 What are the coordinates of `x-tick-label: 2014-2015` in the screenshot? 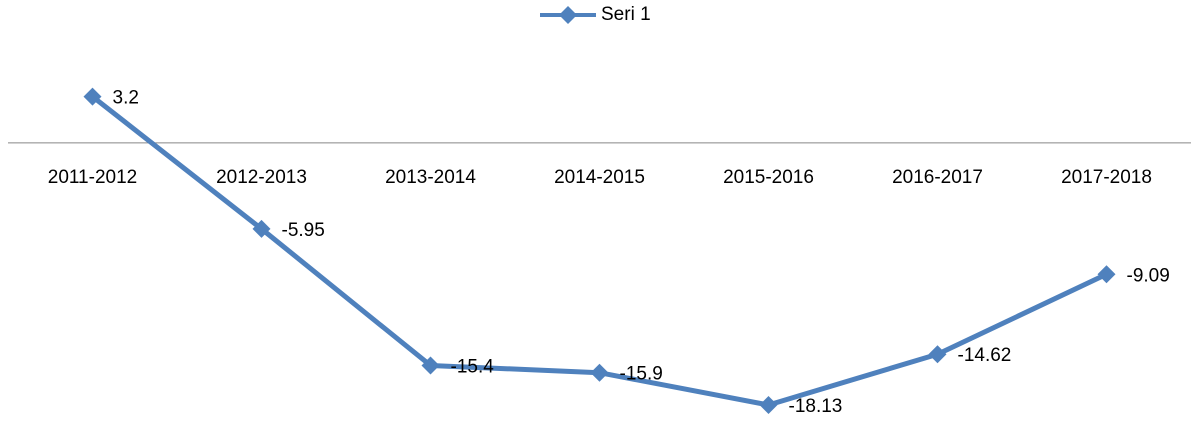 It's located at (599, 177).